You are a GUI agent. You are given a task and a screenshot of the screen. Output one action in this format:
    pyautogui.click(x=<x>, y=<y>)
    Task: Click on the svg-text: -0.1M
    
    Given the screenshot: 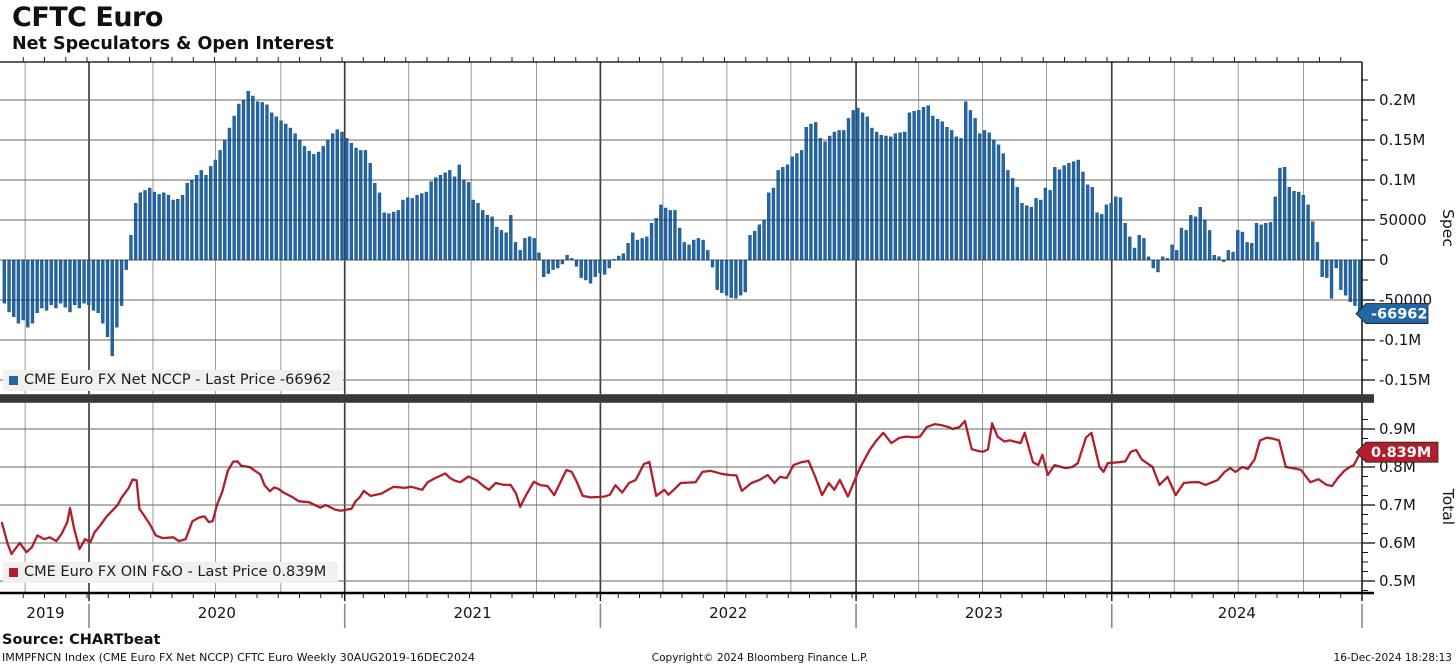 What is the action you would take?
    pyautogui.click(x=1400, y=340)
    